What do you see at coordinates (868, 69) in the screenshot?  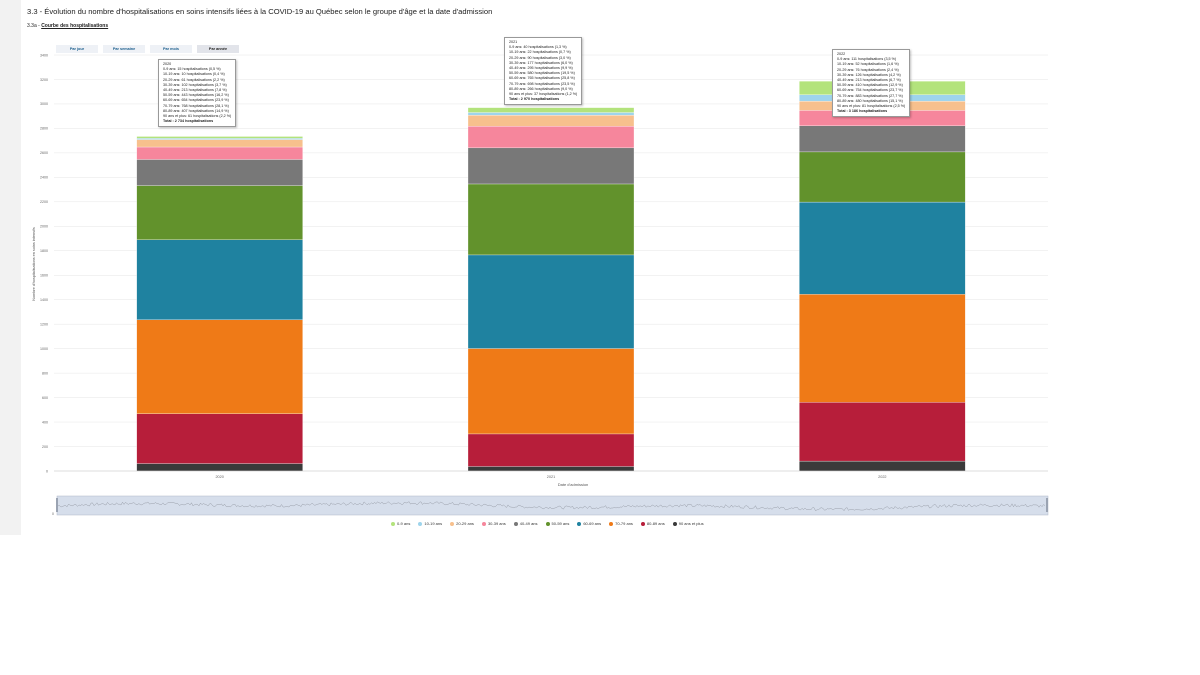 I see `tooltip-line: 20-29 ans: 76 hospitalisations (2,4 %)` at bounding box center [868, 69].